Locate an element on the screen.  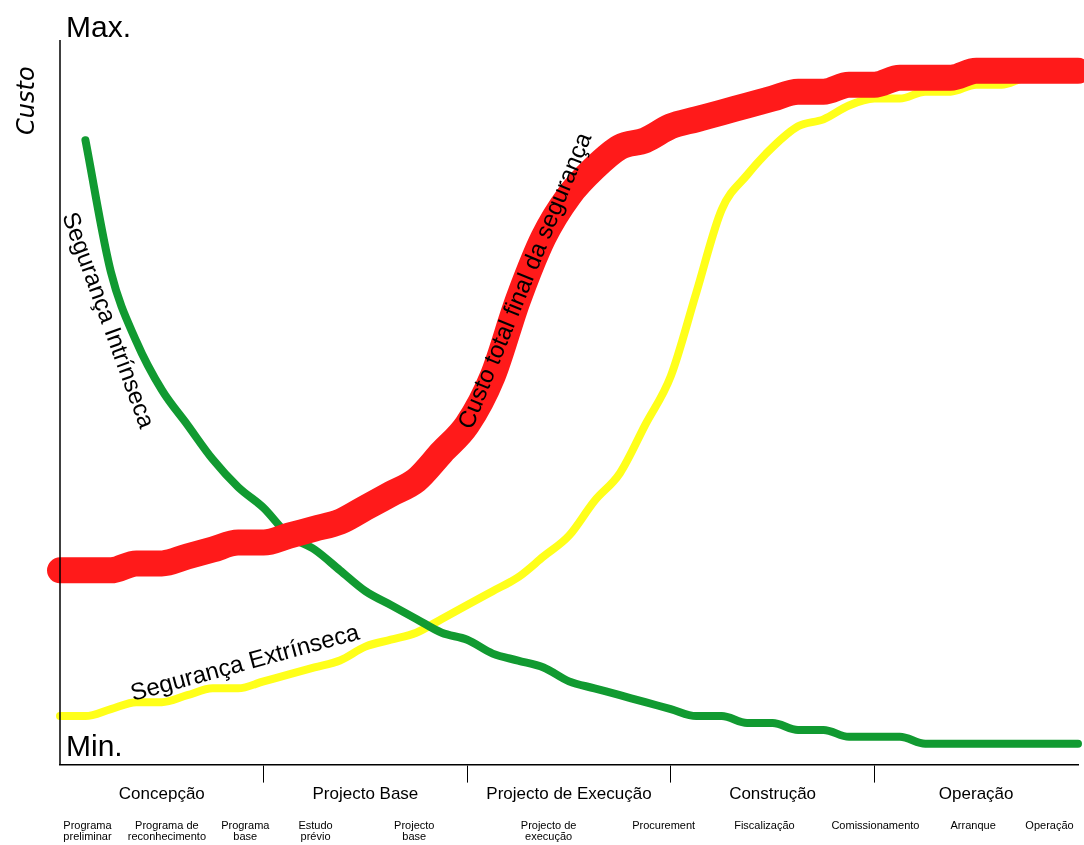
x-tick-label: Concepção is located at coordinates (161, 794).